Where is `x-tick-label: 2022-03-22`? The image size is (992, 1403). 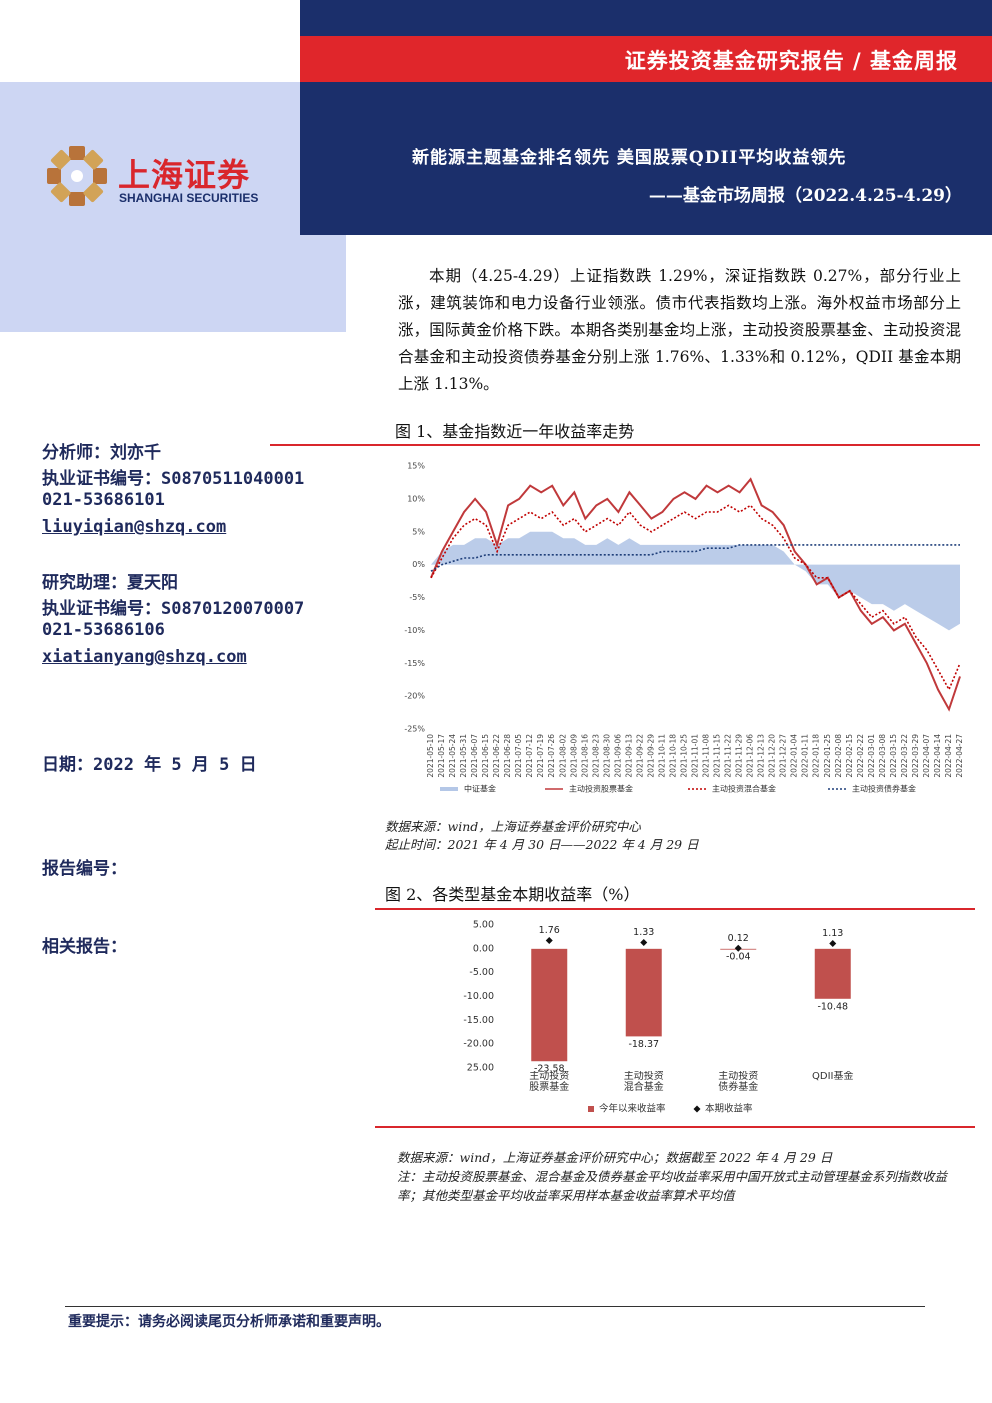
x-tick-label: 2022-03-22 is located at coordinates (904, 756).